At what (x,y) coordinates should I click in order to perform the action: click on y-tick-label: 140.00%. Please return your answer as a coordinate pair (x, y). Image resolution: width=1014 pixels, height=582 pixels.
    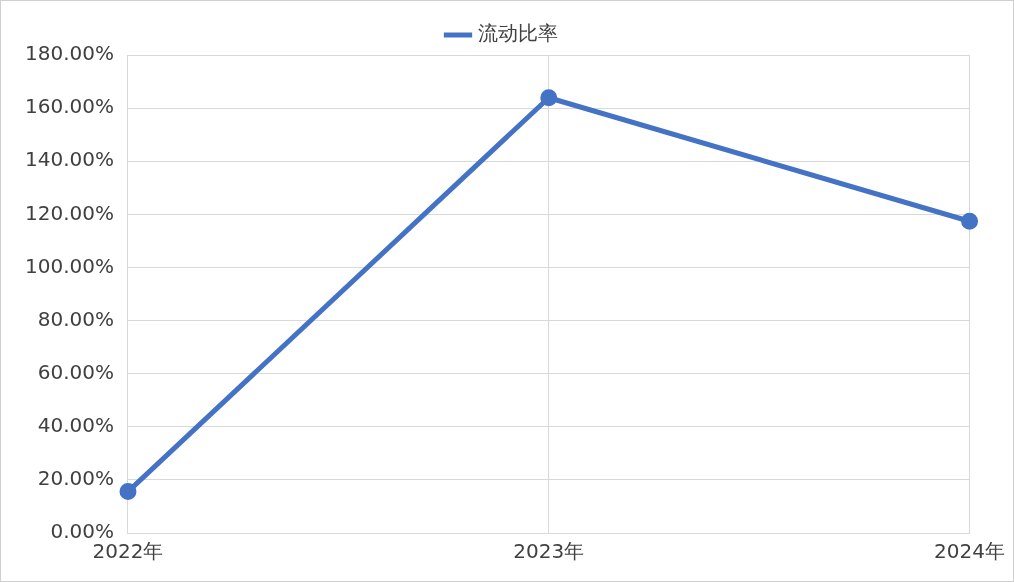
    Looking at the image, I should click on (69, 159).